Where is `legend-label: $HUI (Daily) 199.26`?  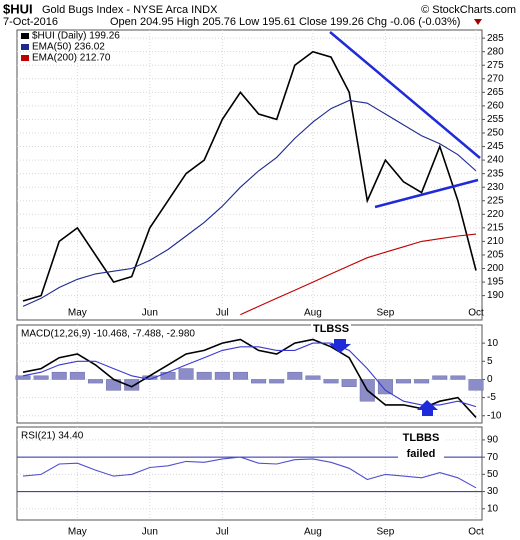 legend-label: $HUI (Daily) 199.26 is located at coordinates (76, 36).